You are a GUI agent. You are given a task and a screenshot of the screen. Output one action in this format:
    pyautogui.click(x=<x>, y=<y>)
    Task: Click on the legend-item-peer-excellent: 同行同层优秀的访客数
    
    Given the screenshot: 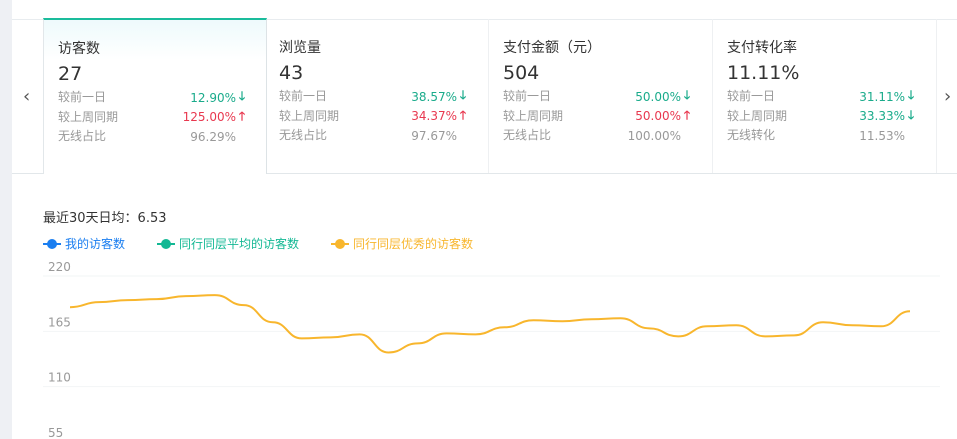 What is the action you would take?
    pyautogui.click(x=402, y=243)
    